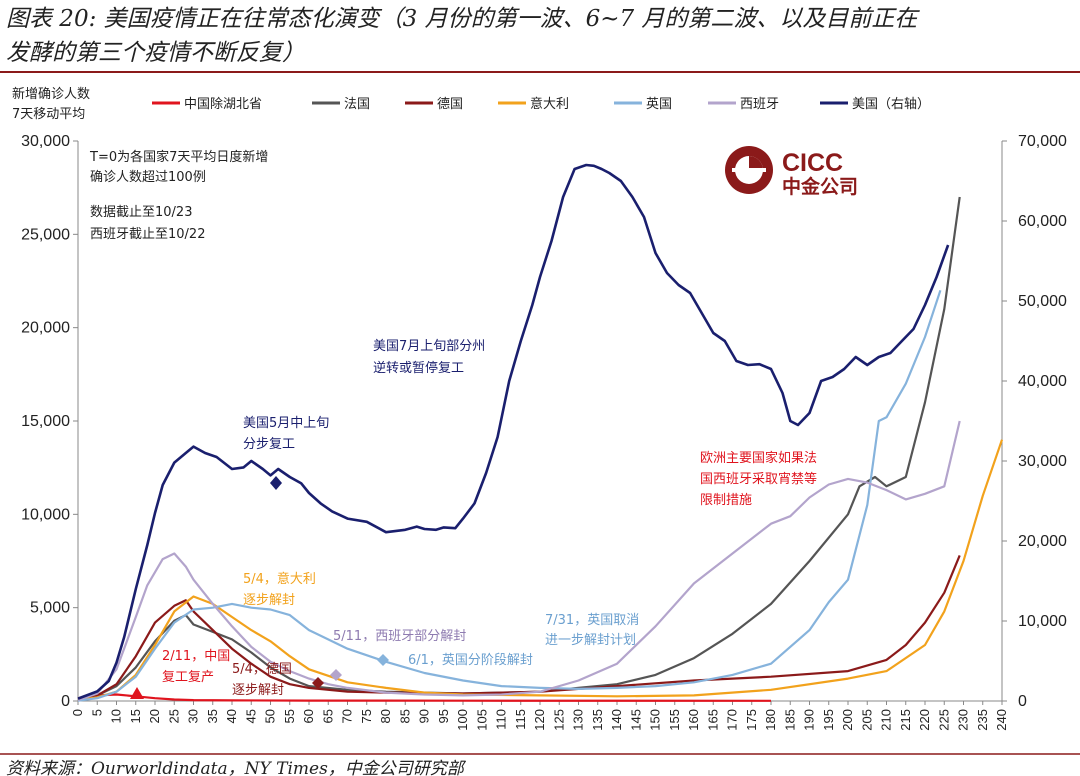  What do you see at coordinates (155, 53) in the screenshot?
I see `chart-title-line2: 发酵的第三个疫情不断反复）` at bounding box center [155, 53].